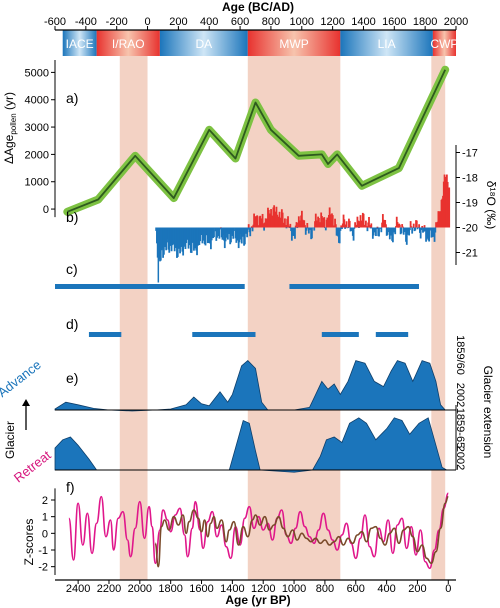  What do you see at coordinates (203, 44) in the screenshot?
I see `period-label: DA` at bounding box center [203, 44].